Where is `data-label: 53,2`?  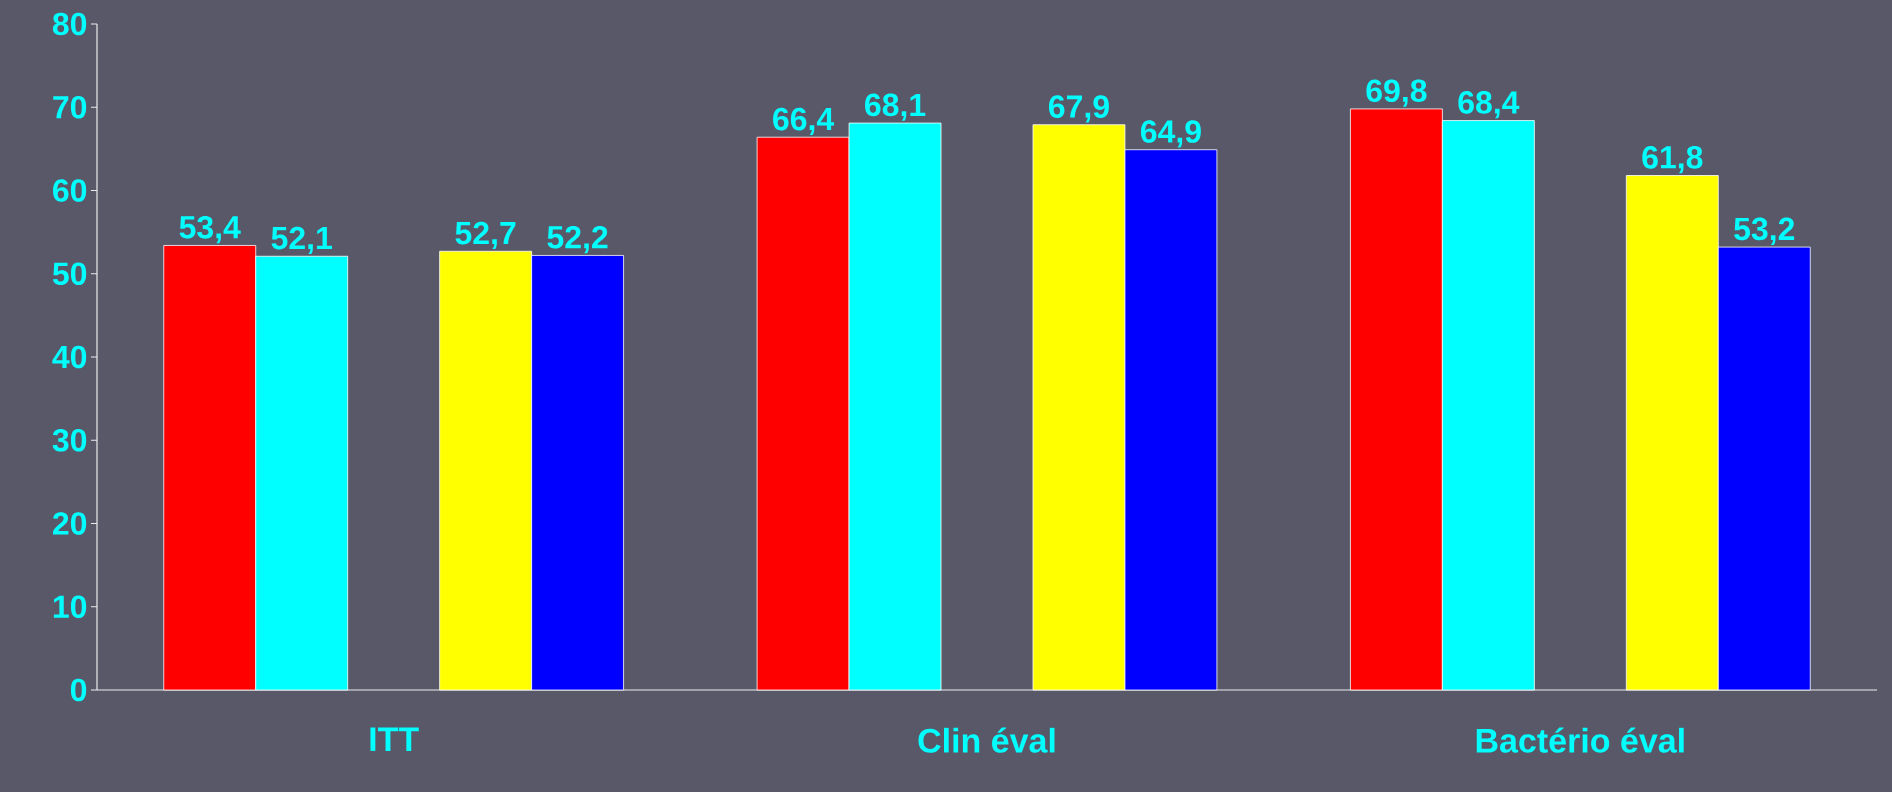 data-label: 53,2 is located at coordinates (1764, 231).